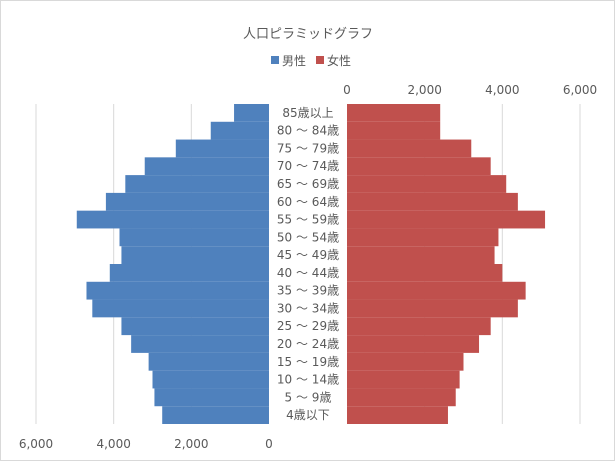  Describe the element at coordinates (36, 444) in the screenshot. I see `bottom-axis-tick-label: 6,000` at that location.